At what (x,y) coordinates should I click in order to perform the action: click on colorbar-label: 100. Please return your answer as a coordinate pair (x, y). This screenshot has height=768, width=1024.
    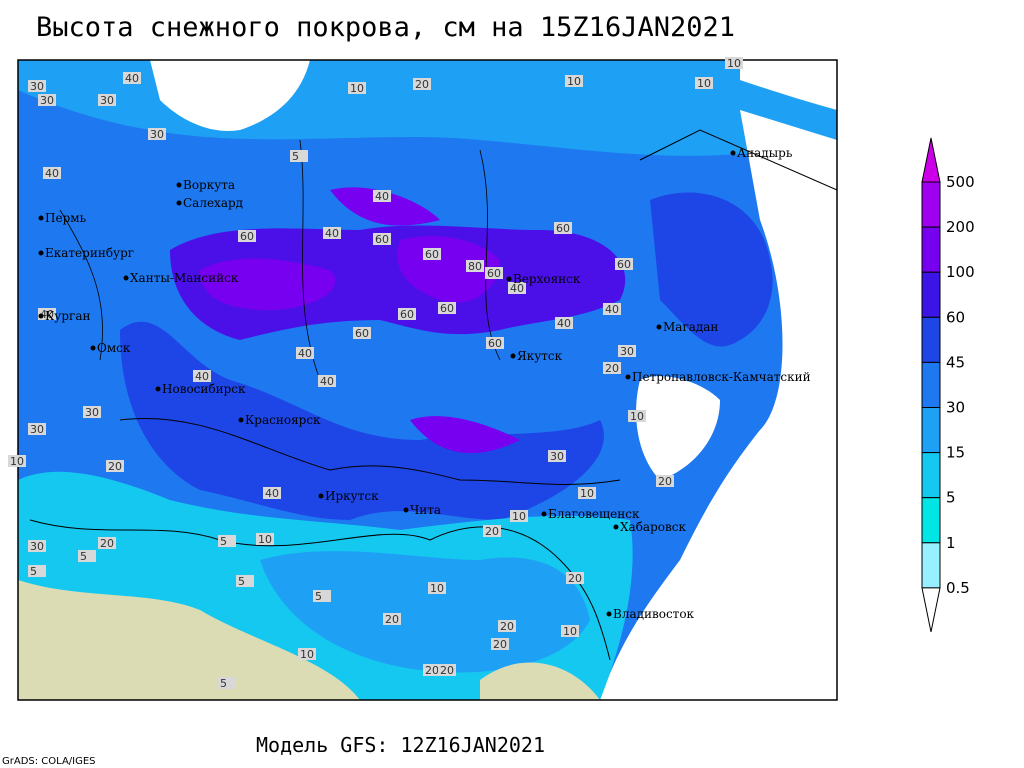
    Looking at the image, I should click on (960, 272).